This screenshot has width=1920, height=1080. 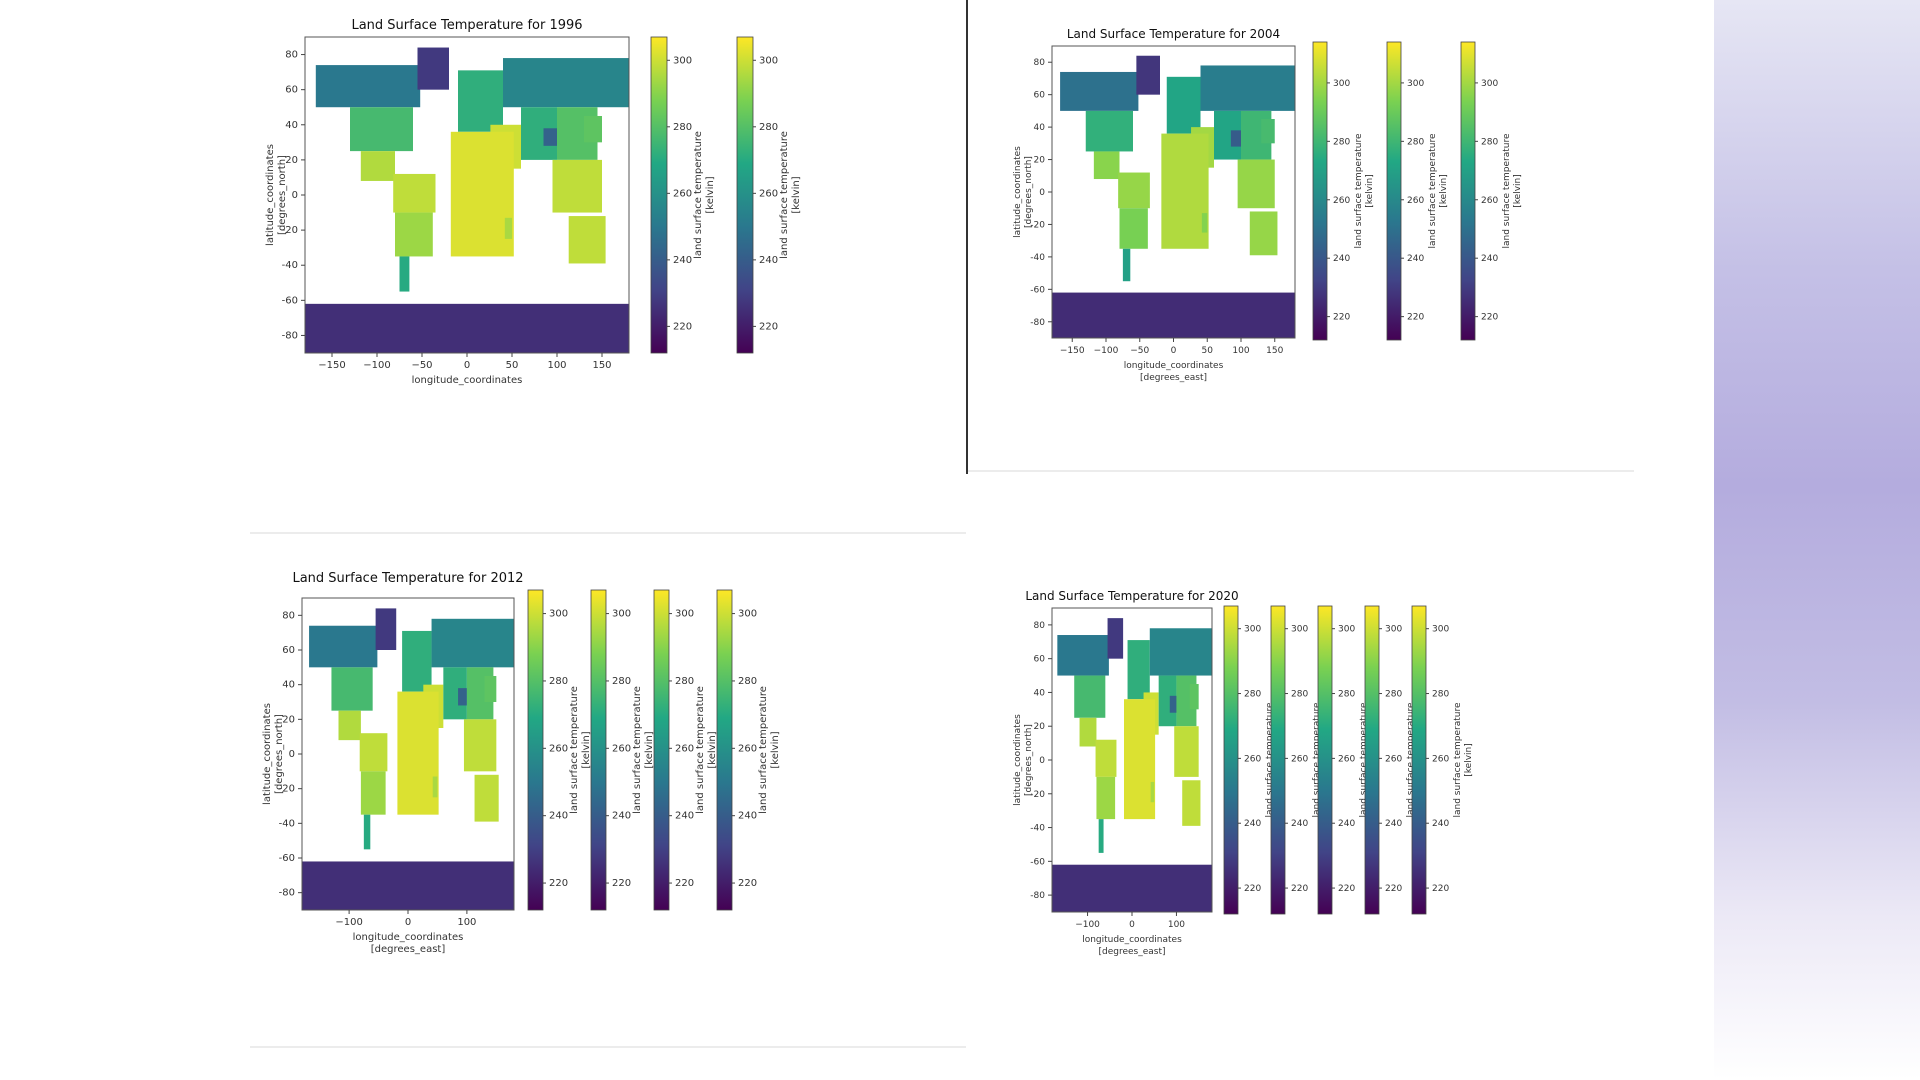 I want to click on x-tick-label: 50, so click(x=512, y=365).